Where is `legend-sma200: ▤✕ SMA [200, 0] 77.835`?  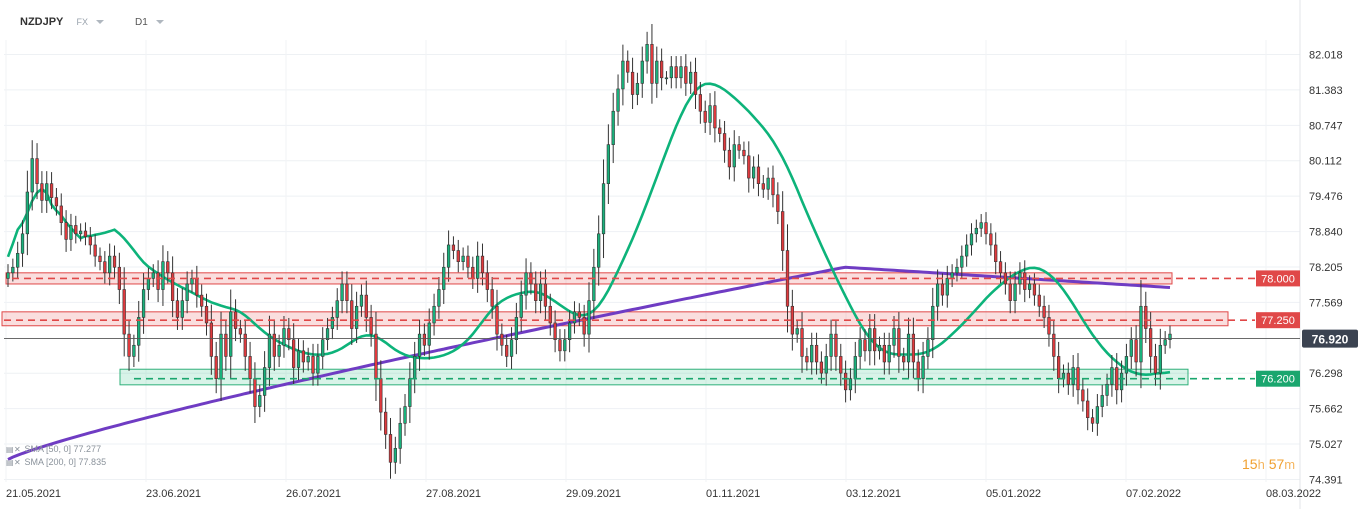 legend-sma200: ▤✕ SMA [200, 0] 77.835 is located at coordinates (56, 462).